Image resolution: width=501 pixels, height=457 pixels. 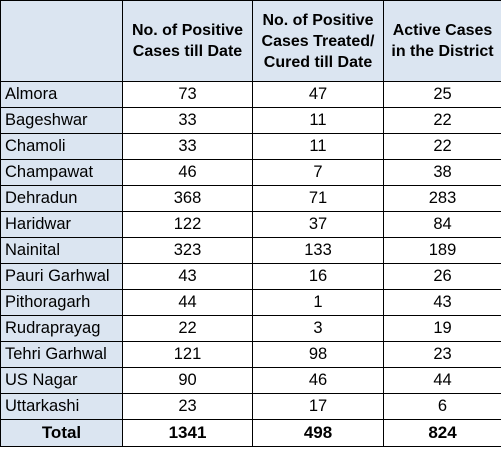 I want to click on total-active: 824, so click(x=442, y=433).